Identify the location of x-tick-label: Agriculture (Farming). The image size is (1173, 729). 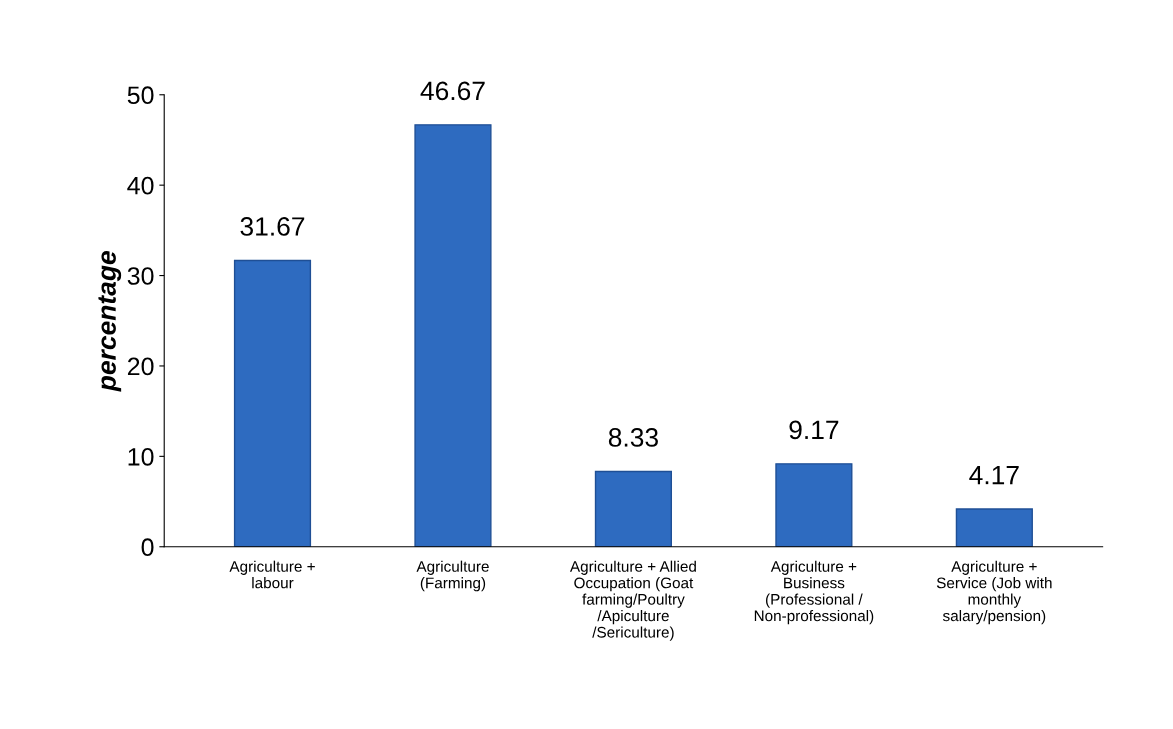
(452, 576).